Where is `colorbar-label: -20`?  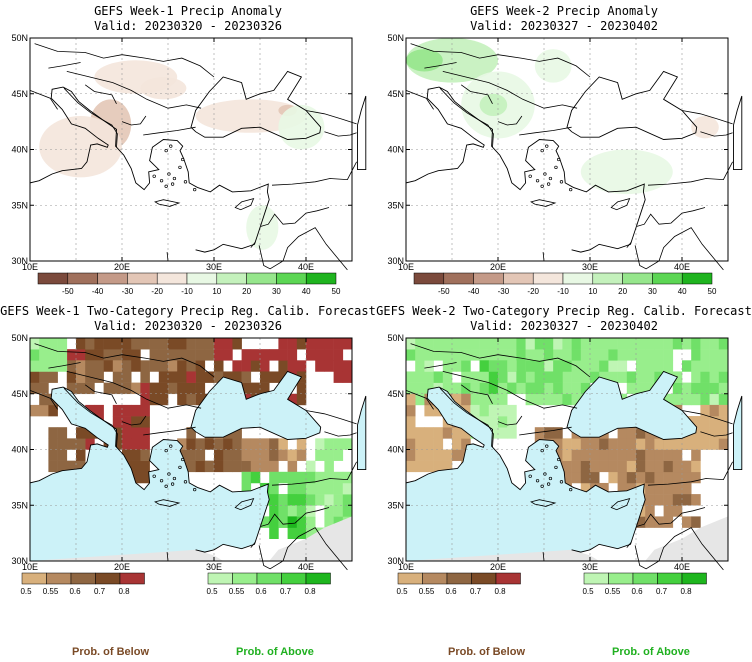 colorbar-label: -20 is located at coordinates (157, 291).